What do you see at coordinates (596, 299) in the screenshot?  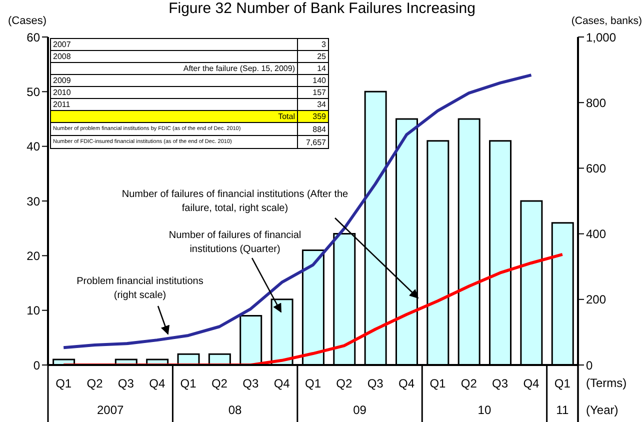 I see `y2-tick-label: 200` at bounding box center [596, 299].